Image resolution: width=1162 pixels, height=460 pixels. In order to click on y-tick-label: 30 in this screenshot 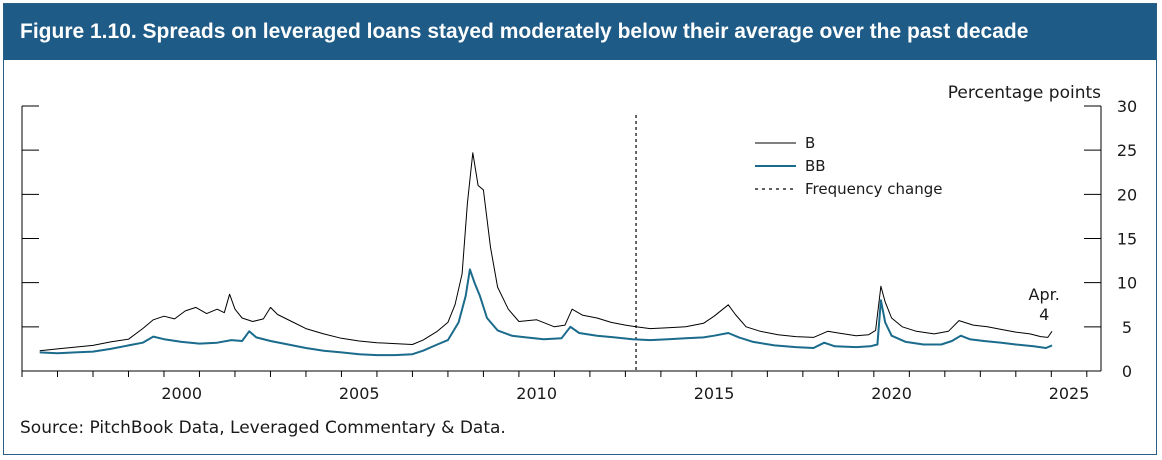, I will do `click(1127, 106)`.